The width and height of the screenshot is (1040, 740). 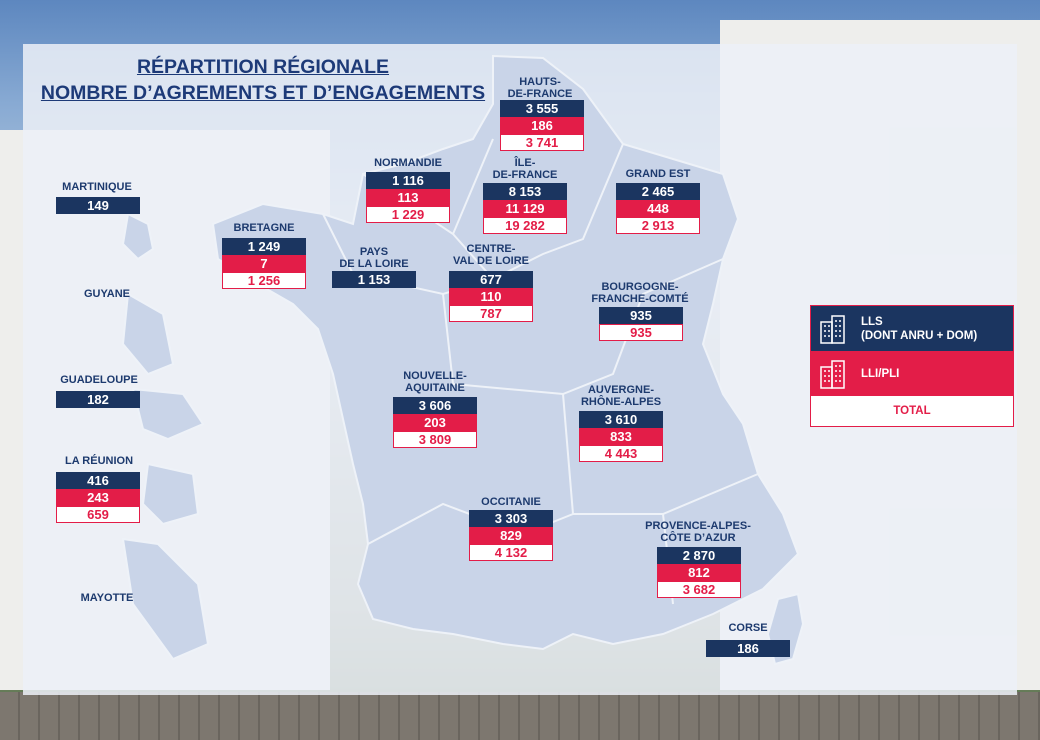 I want to click on lli-value: 829, so click(x=511, y=535).